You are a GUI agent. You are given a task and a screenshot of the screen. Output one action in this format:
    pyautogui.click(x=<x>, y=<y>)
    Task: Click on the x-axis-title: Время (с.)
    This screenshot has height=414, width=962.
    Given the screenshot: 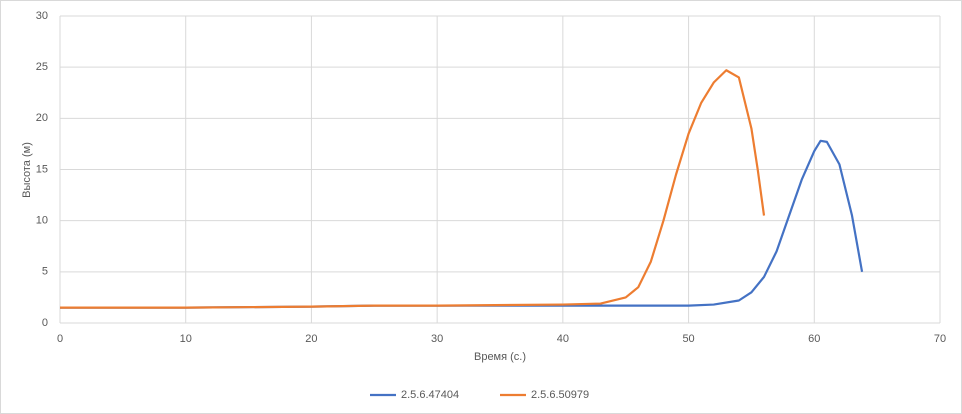 What is the action you would take?
    pyautogui.click(x=500, y=357)
    